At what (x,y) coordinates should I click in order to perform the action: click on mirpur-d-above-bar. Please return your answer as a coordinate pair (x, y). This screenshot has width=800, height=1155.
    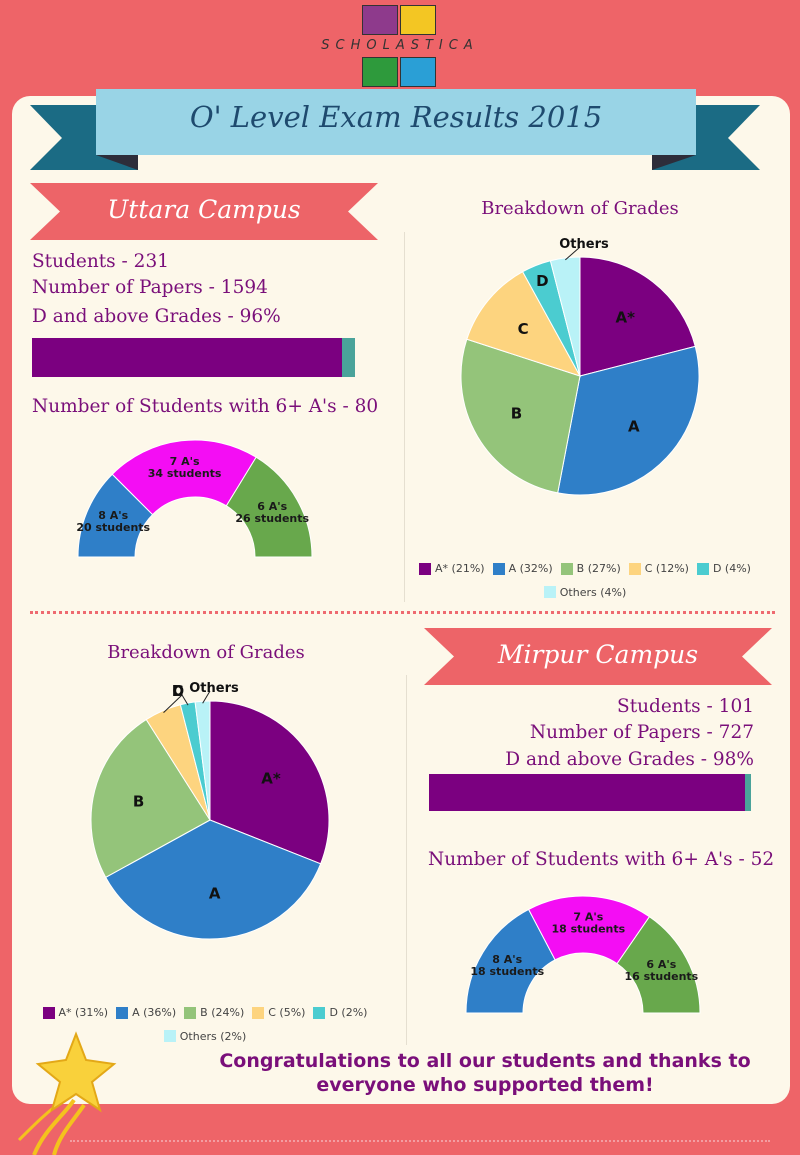
    Looking at the image, I should click on (590, 792).